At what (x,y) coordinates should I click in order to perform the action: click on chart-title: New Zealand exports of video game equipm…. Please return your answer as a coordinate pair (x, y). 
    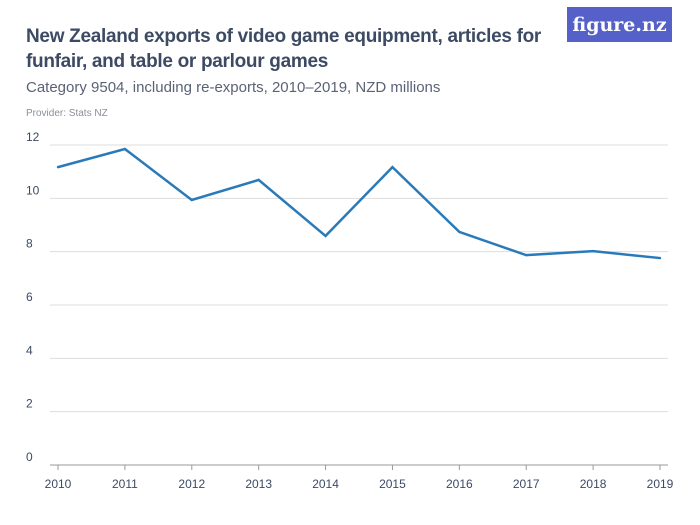
    Looking at the image, I should click on (284, 49).